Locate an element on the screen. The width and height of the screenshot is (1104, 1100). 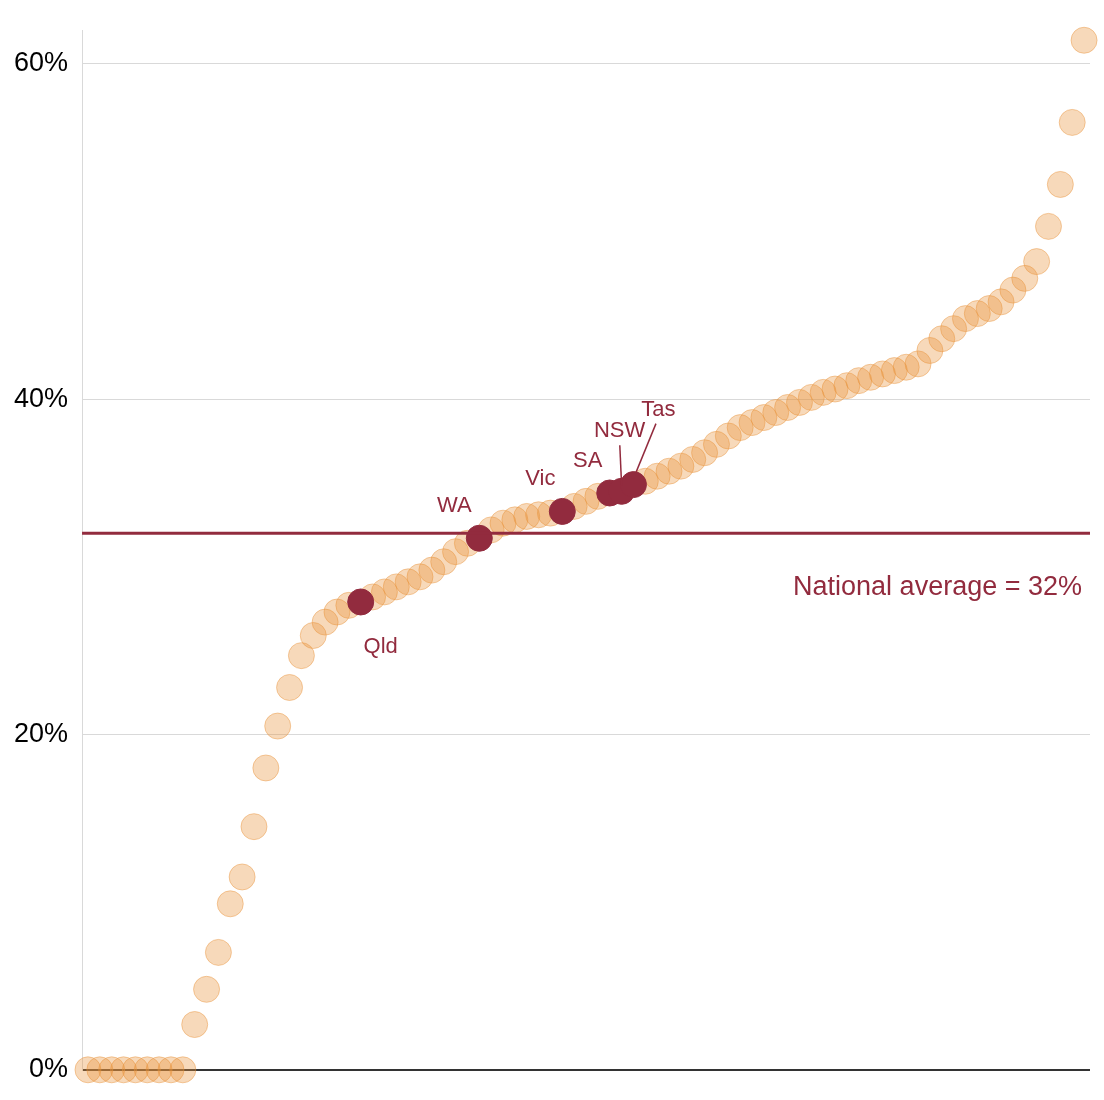
annotation: WA is located at coordinates (454, 505).